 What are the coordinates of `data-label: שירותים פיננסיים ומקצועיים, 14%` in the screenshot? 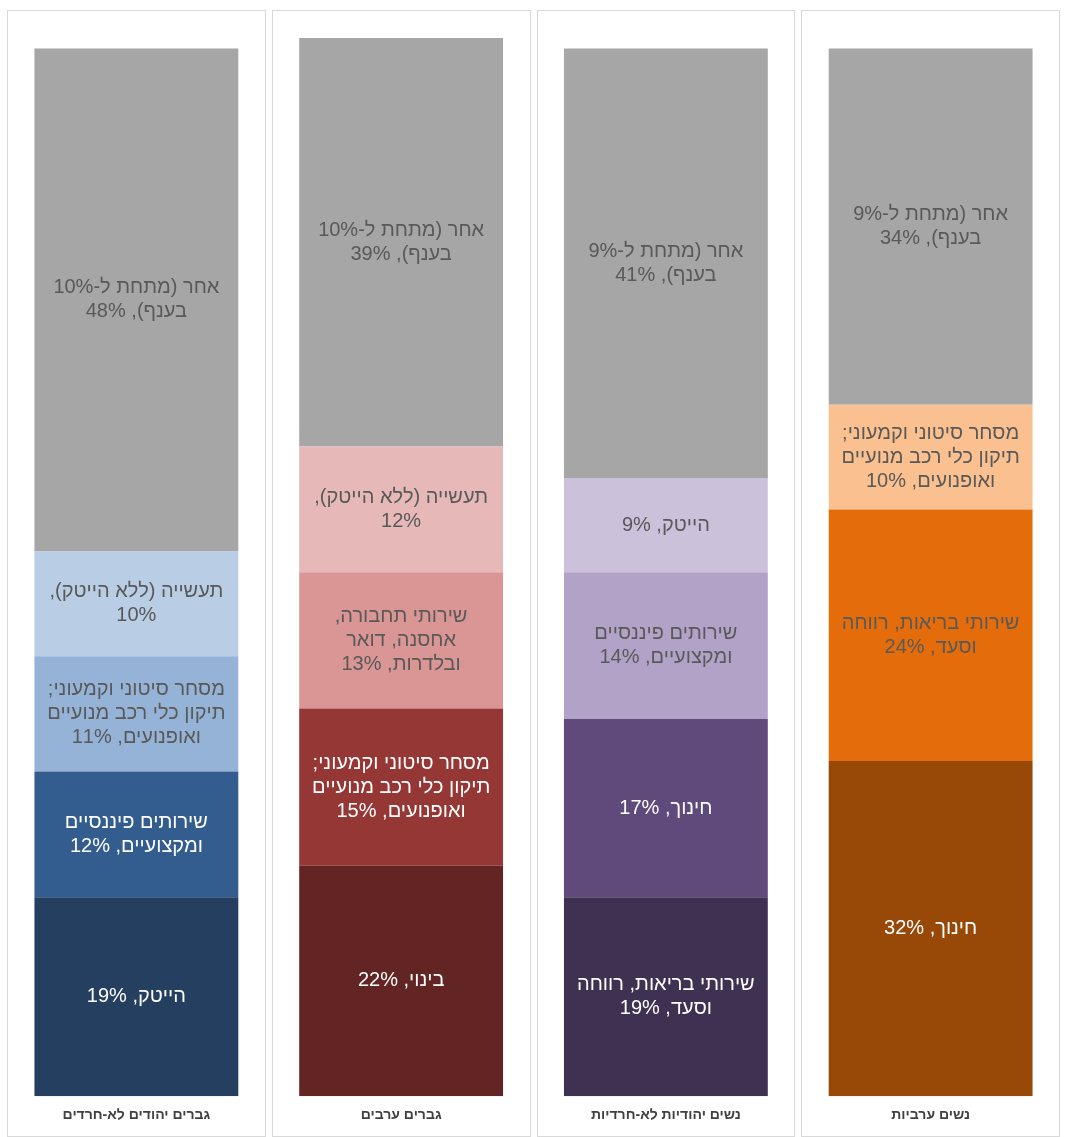 It's located at (666, 644).